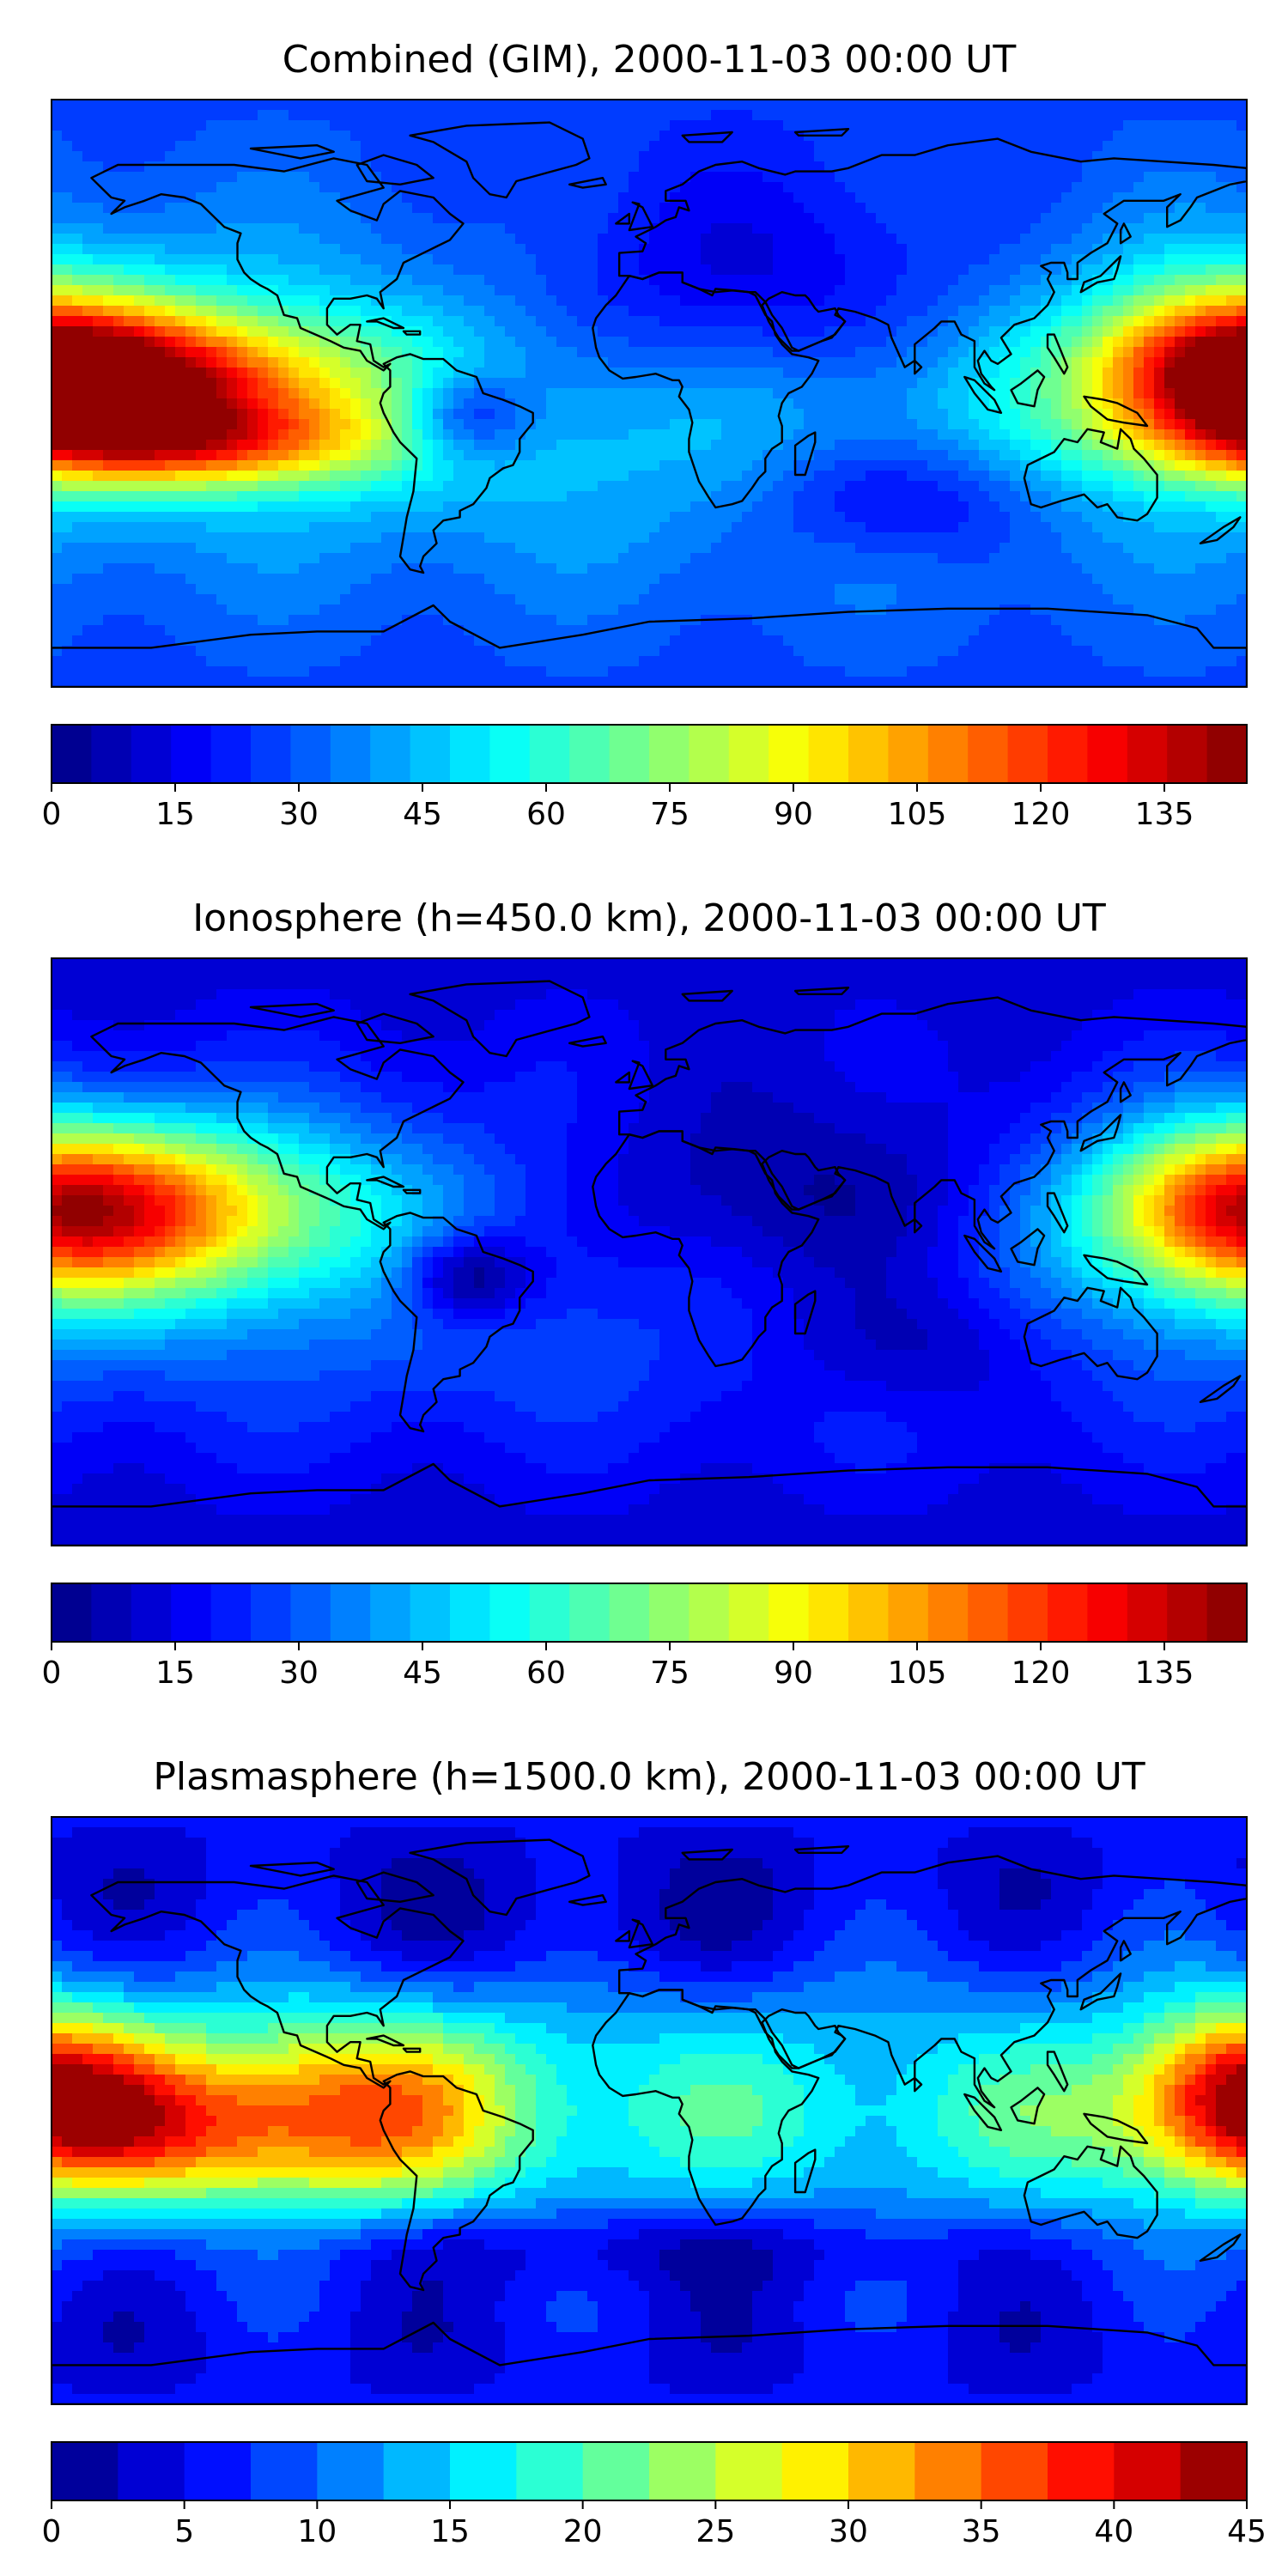 This screenshot has width=1288, height=2576. What do you see at coordinates (1041, 814) in the screenshot?
I see `colorbar-tick-label: 120` at bounding box center [1041, 814].